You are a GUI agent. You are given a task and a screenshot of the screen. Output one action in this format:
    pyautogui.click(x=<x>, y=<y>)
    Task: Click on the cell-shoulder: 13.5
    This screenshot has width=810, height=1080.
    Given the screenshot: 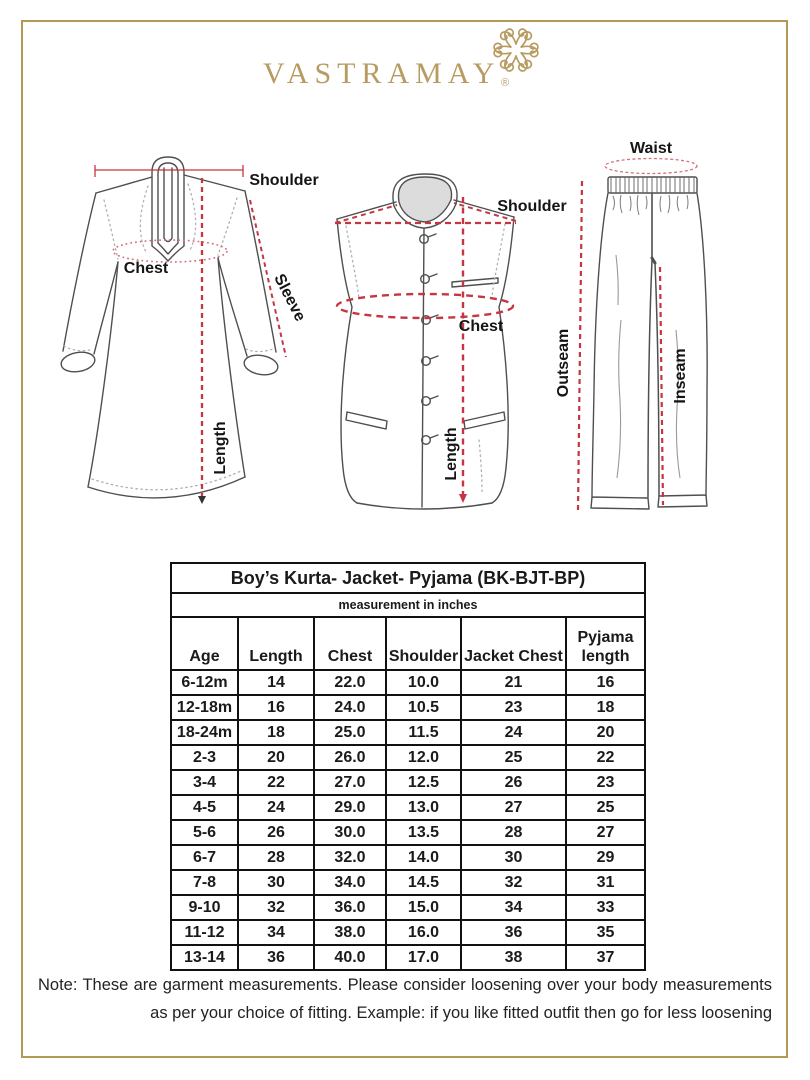 What is the action you would take?
    pyautogui.click(x=423, y=832)
    